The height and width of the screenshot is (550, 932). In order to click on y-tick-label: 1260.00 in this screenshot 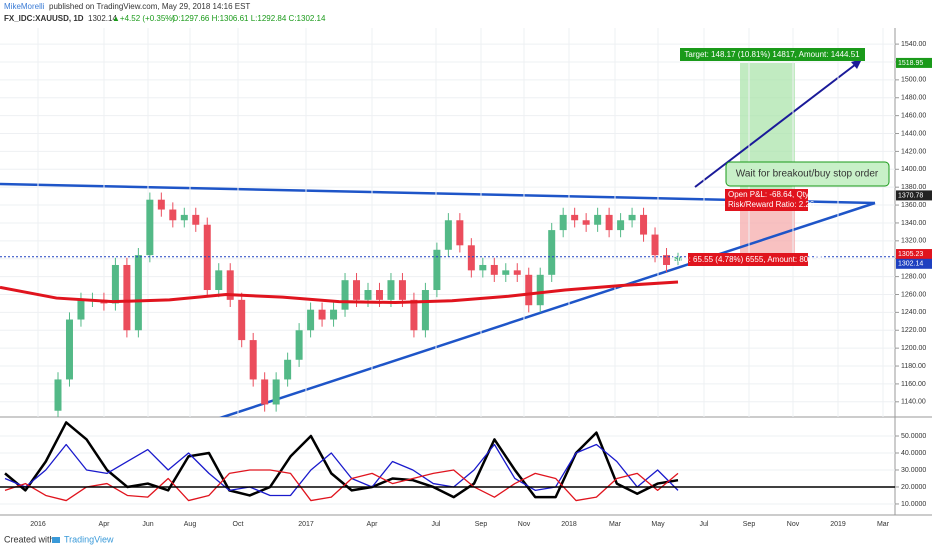, I will do `click(913, 294)`.